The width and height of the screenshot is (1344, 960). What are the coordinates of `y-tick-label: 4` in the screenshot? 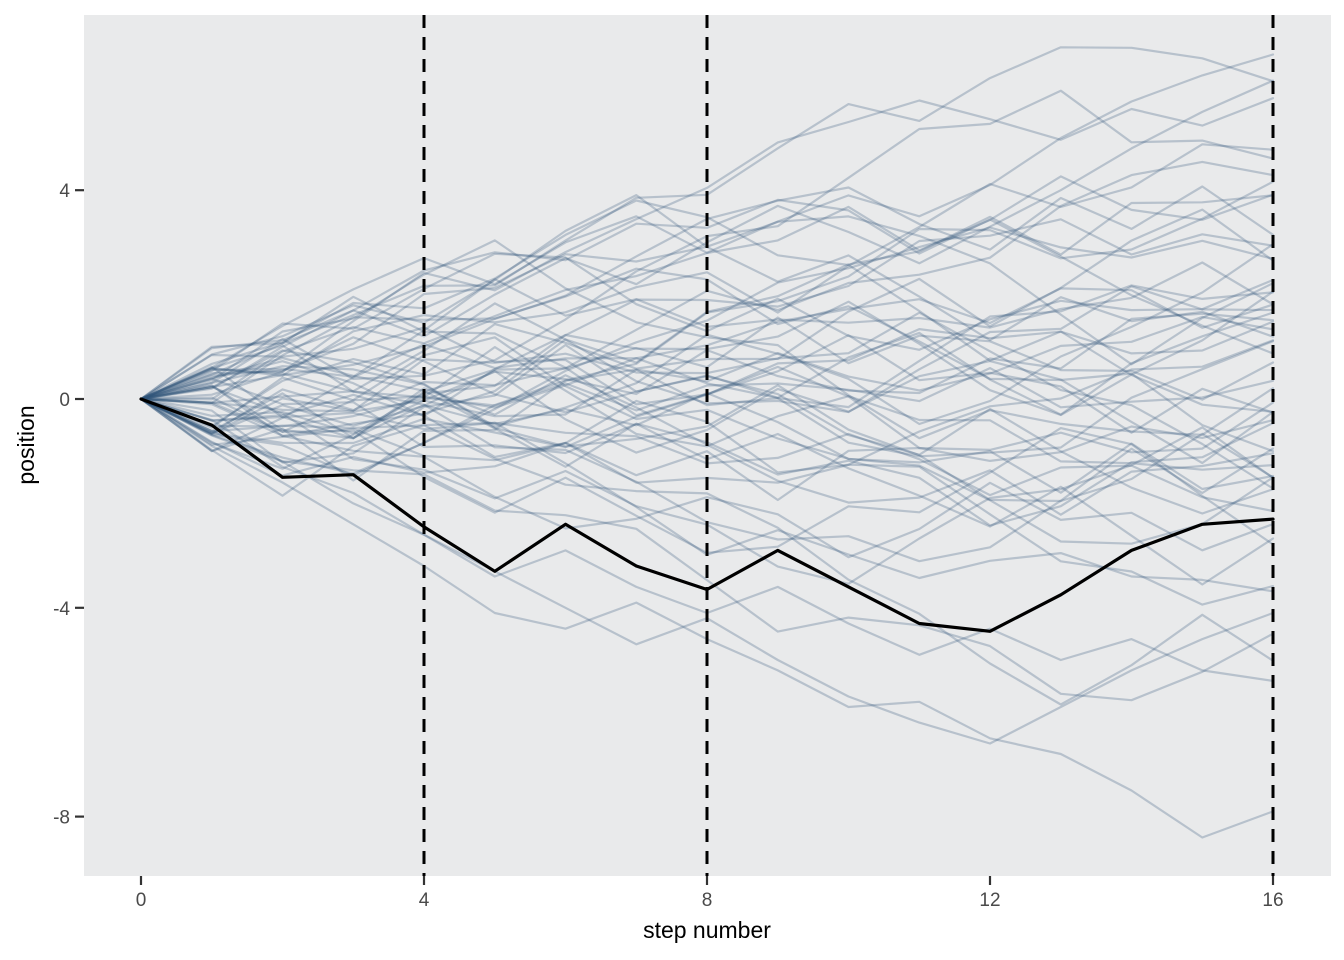 It's located at (64, 191).